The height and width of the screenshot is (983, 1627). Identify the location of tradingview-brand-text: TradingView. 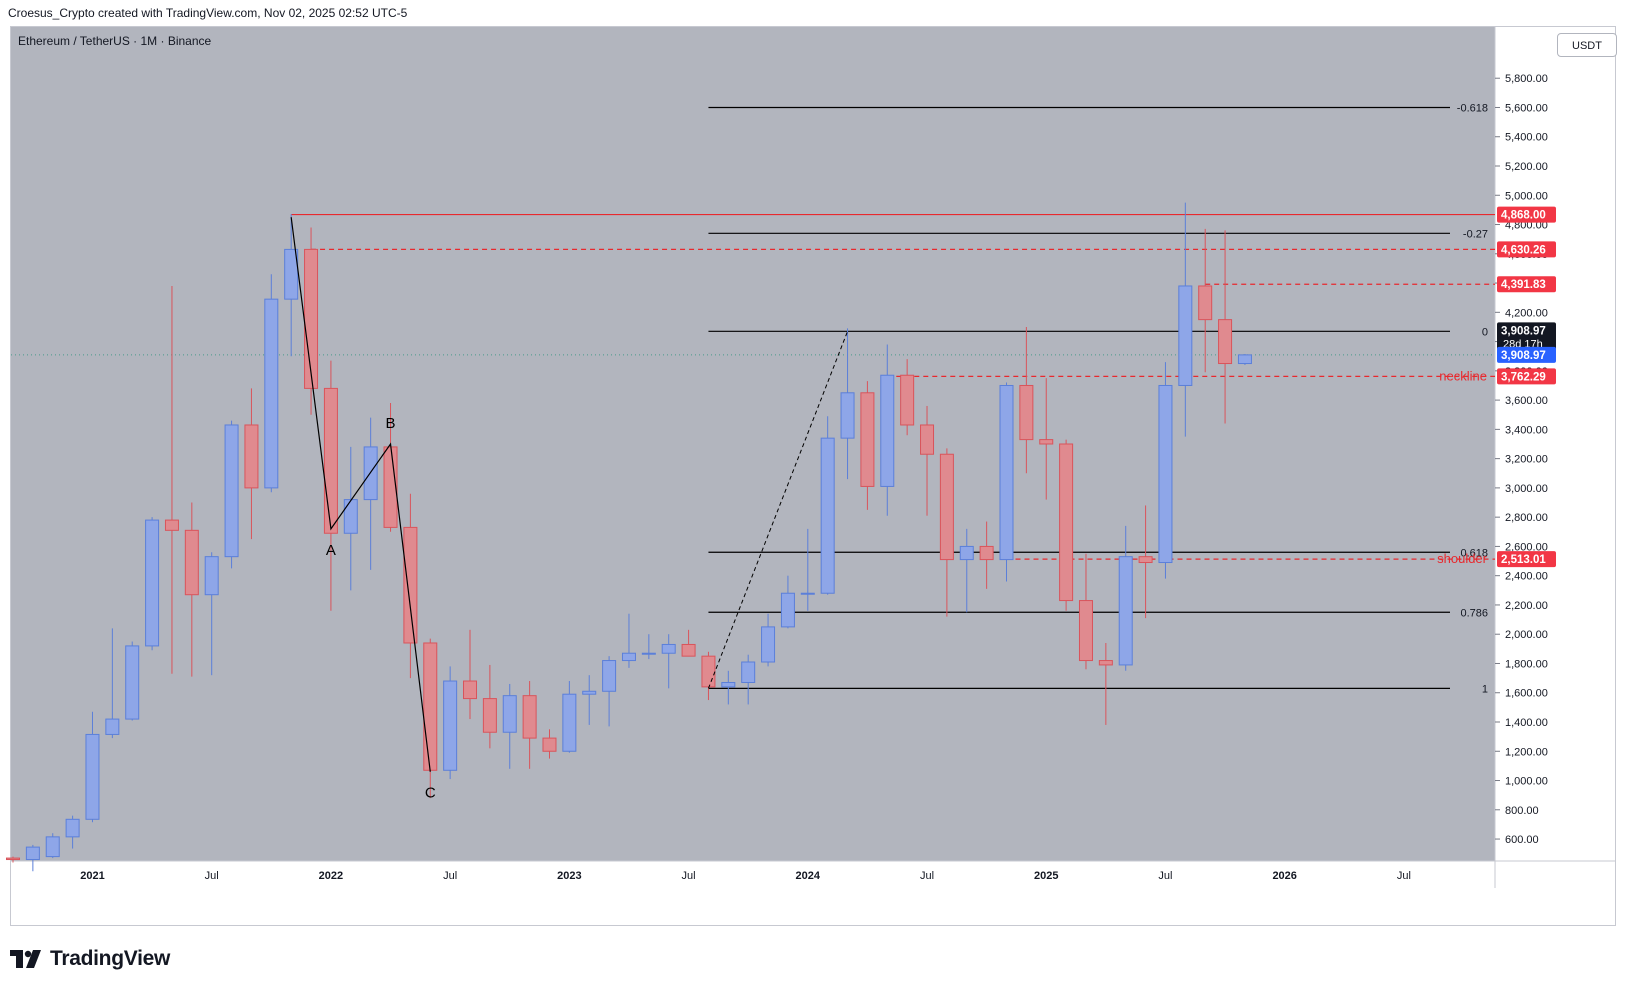
(110, 958).